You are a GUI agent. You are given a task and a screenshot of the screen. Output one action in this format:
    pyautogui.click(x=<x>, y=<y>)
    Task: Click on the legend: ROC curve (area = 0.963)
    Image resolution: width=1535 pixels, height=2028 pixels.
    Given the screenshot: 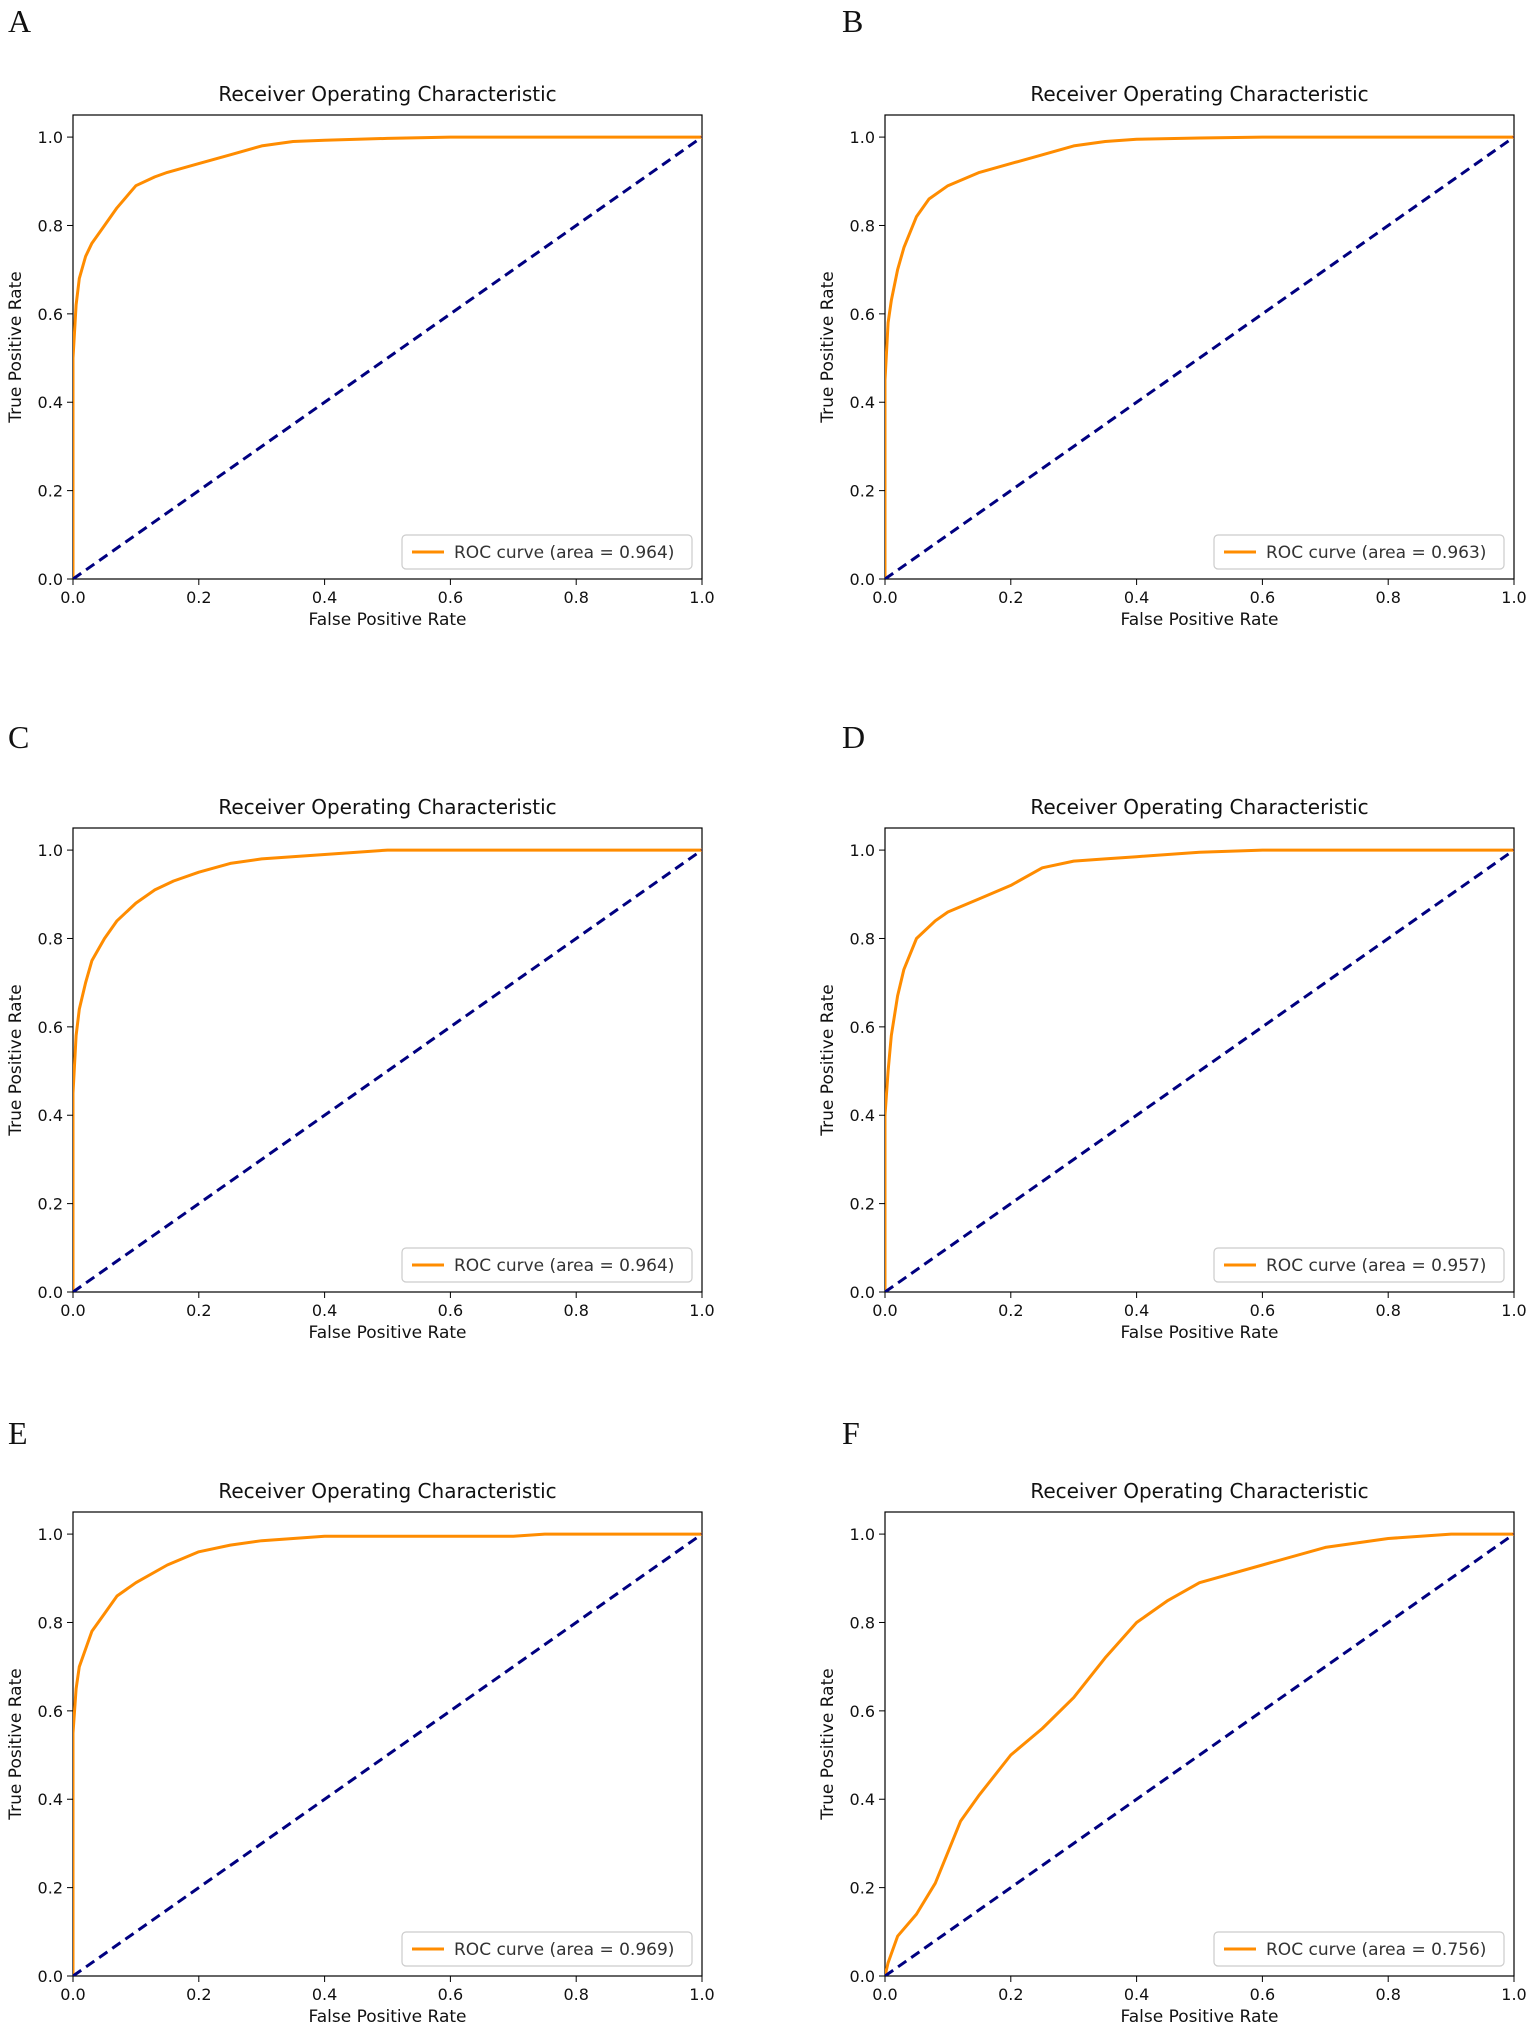 What is the action you would take?
    pyautogui.click(x=1359, y=552)
    